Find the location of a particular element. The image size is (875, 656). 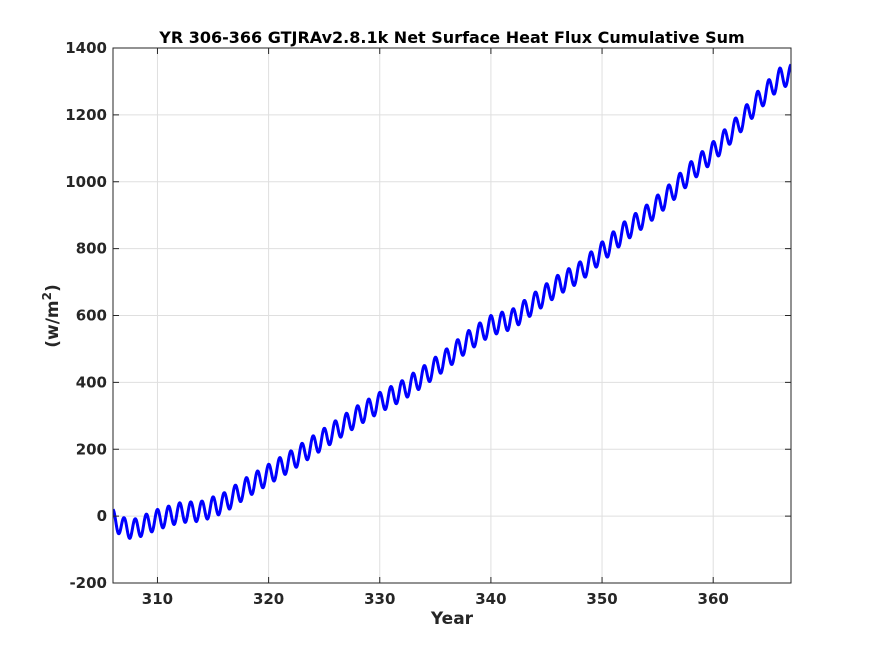

y-tick-label: -200 is located at coordinates (88, 583).